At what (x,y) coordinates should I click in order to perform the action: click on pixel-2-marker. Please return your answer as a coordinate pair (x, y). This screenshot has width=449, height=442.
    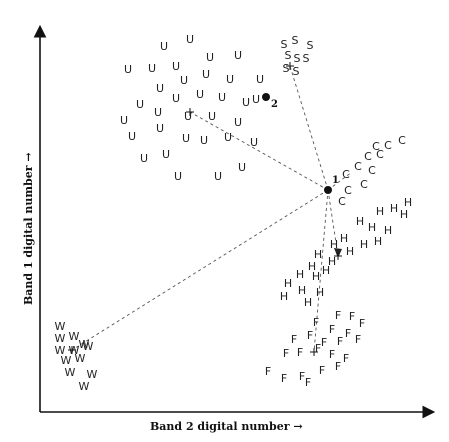
    Looking at the image, I should click on (266, 97).